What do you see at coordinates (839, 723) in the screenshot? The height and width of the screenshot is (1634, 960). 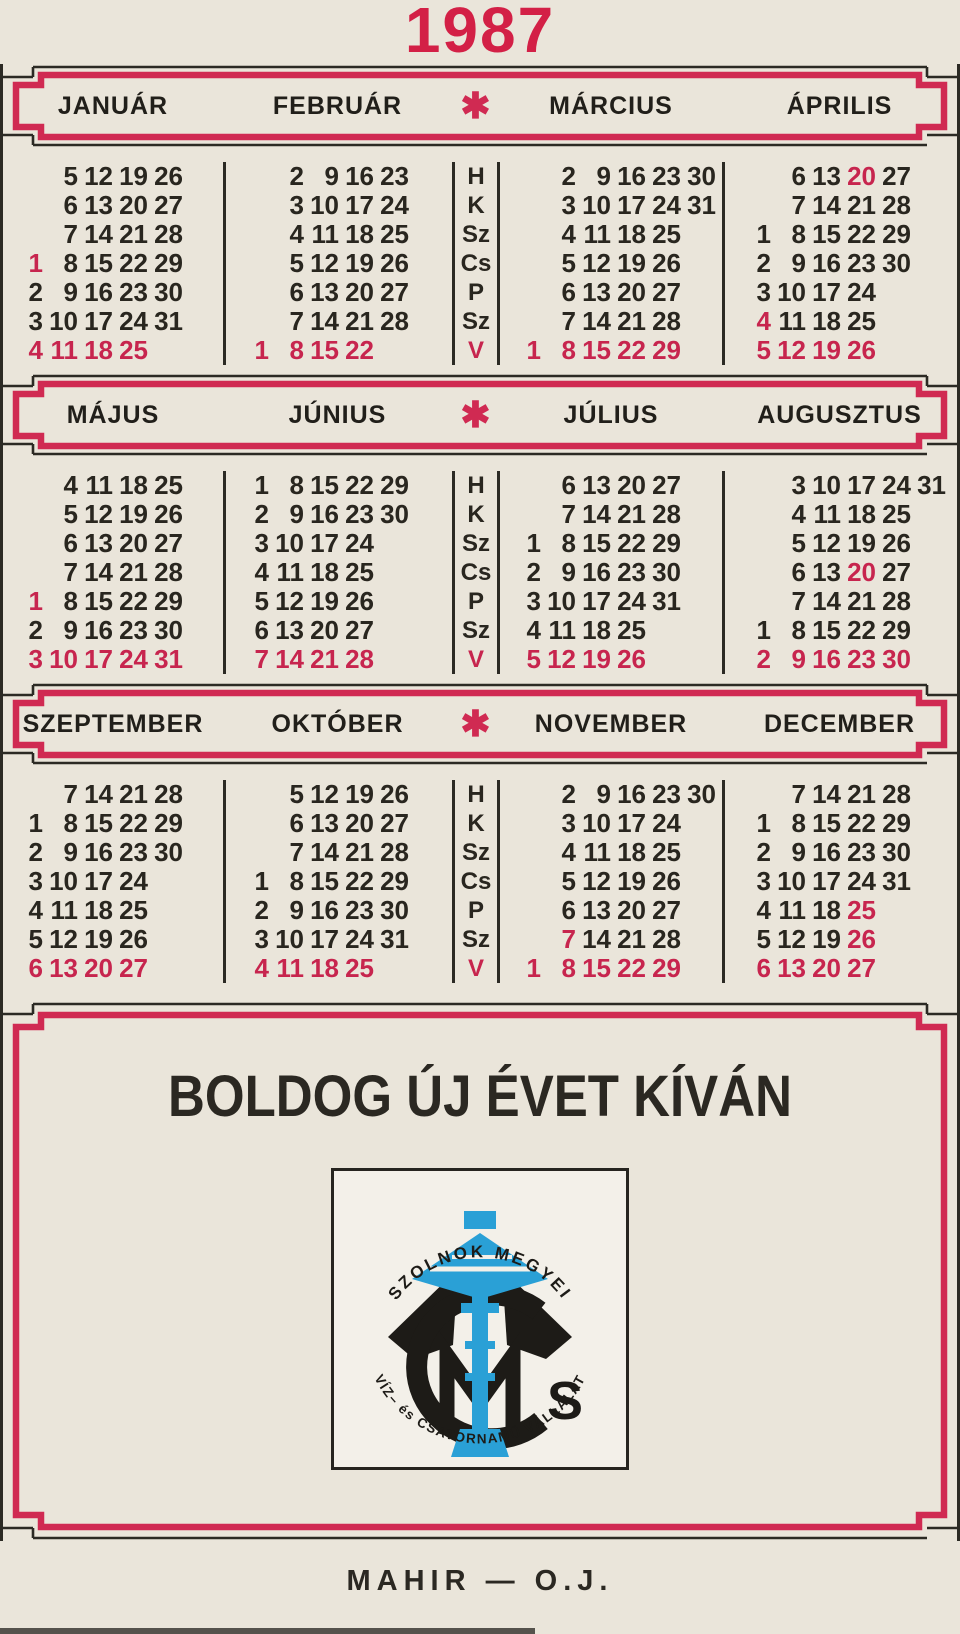 I see `month-label-december: DECEMBER` at bounding box center [839, 723].